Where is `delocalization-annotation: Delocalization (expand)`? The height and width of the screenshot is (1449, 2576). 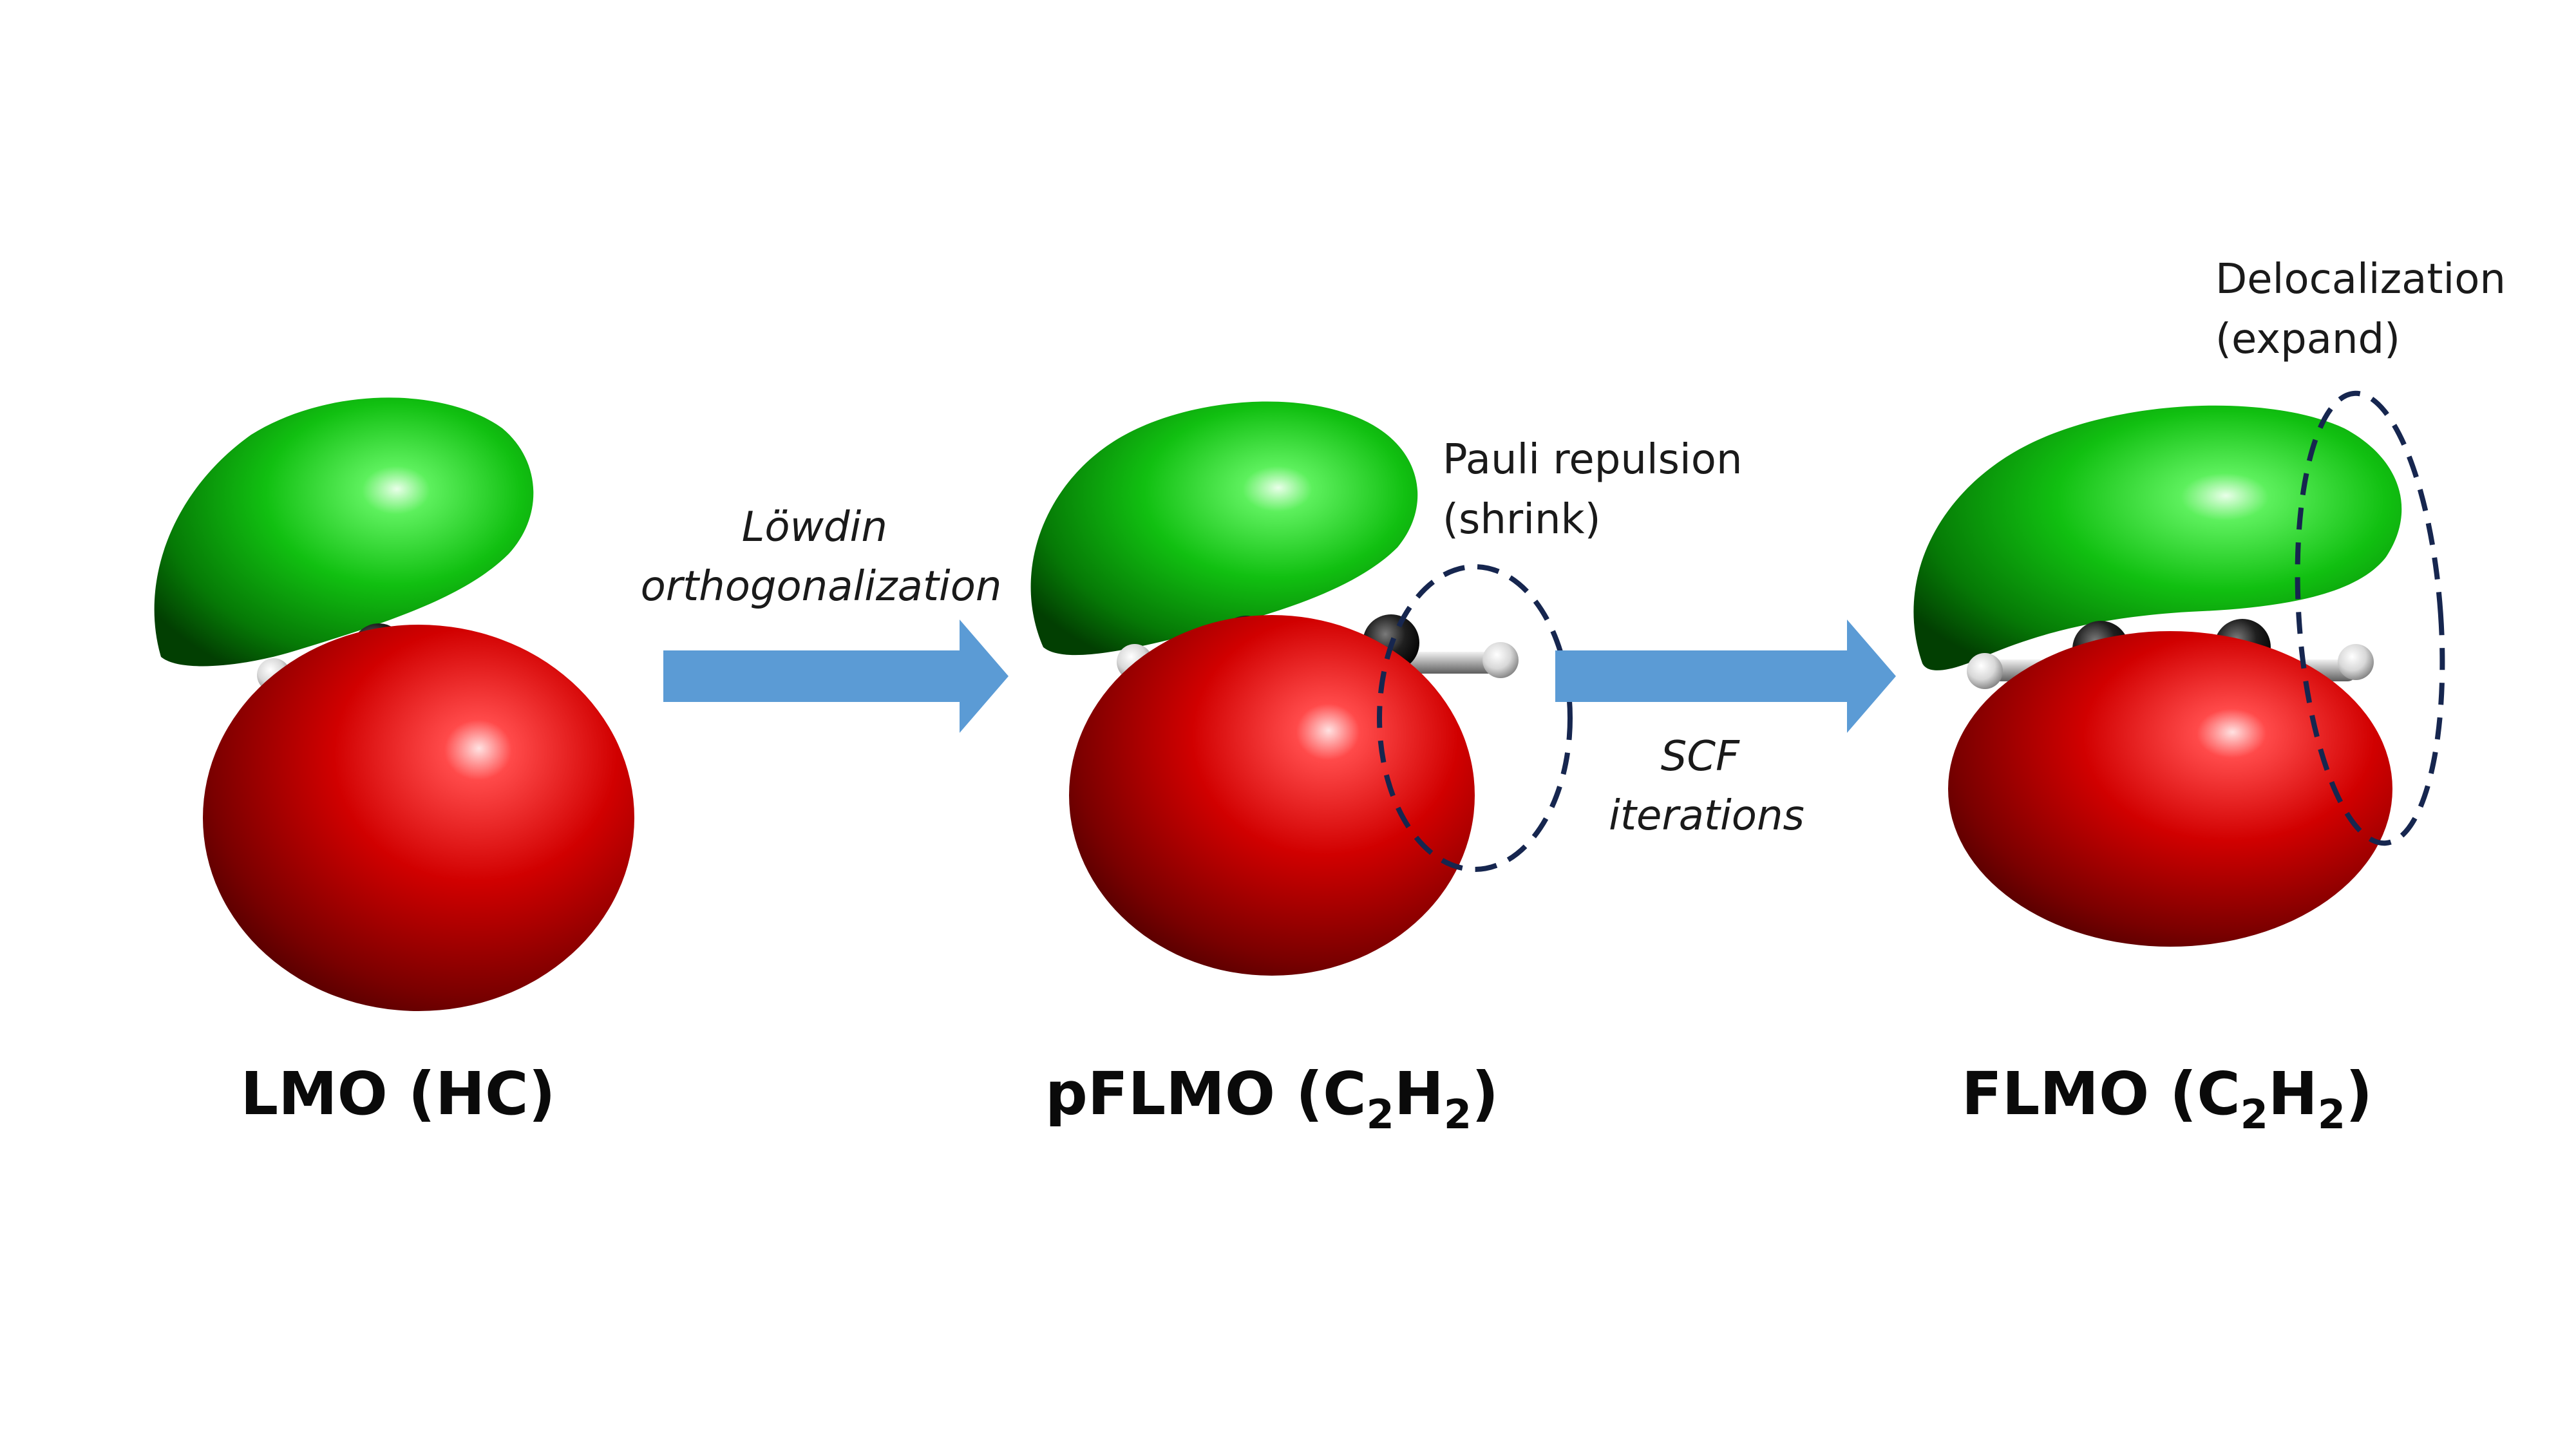
delocalization-annotation: Delocalization (expand) is located at coordinates (2367, 309).